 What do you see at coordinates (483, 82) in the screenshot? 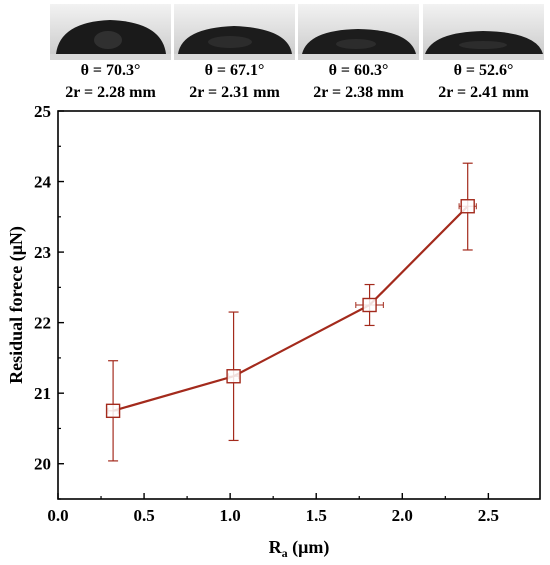
I see `droplet-caption-4: θ = 52.6° 2r = 2.41 mm` at bounding box center [483, 82].